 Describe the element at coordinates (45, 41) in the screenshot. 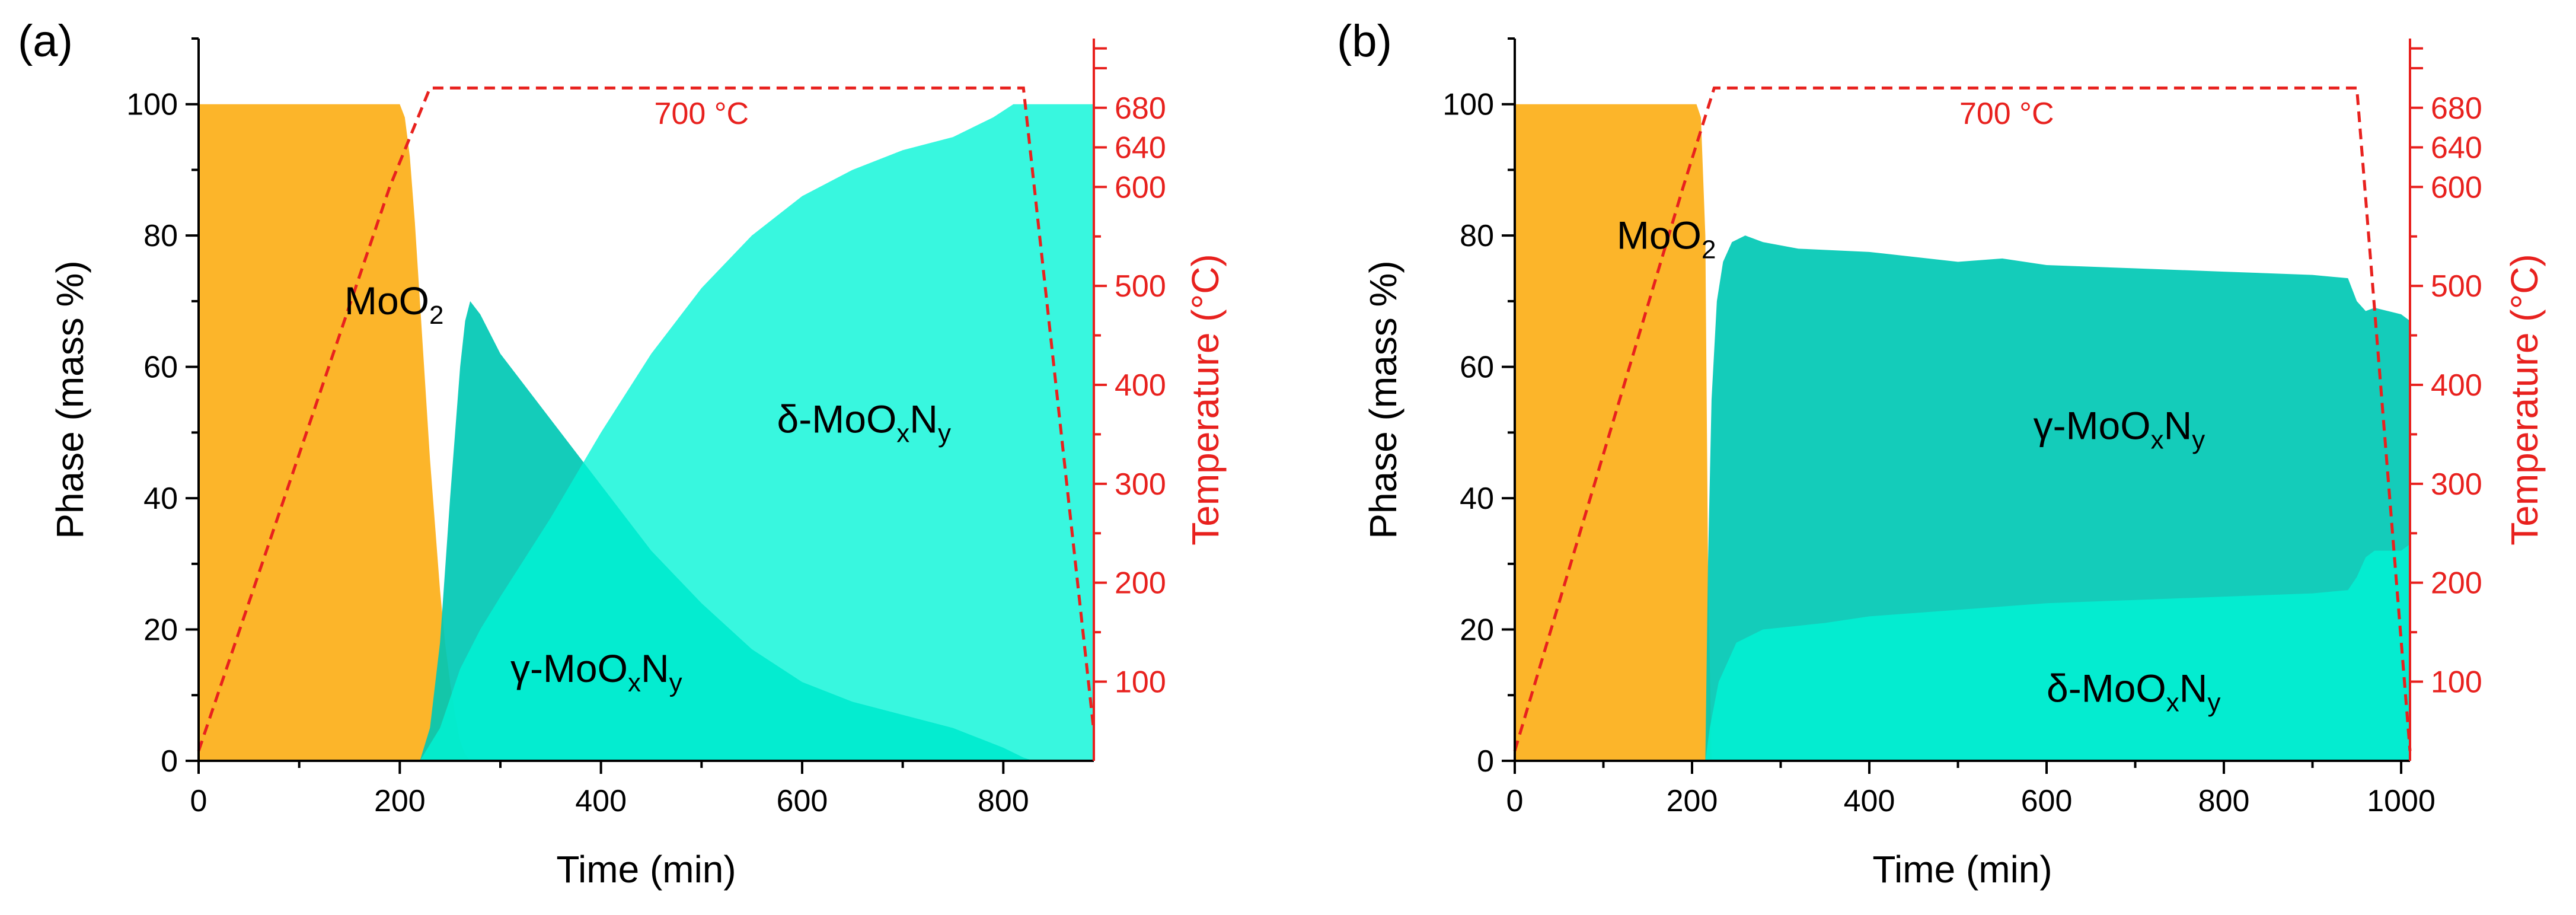

I see `panel-label: (a)` at that location.